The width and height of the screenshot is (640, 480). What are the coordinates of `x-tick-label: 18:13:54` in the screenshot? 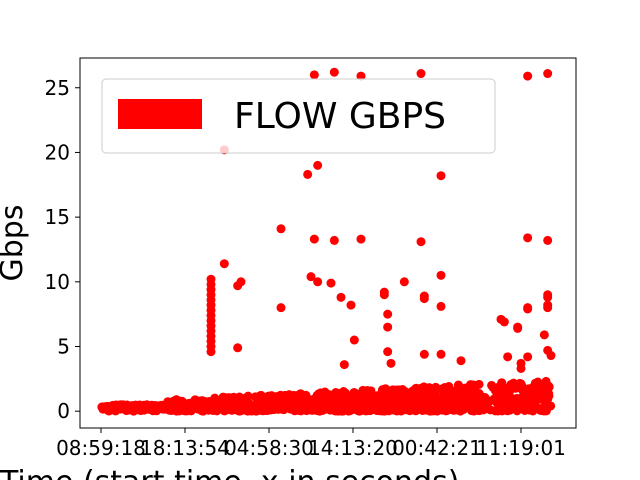 It's located at (185, 448).